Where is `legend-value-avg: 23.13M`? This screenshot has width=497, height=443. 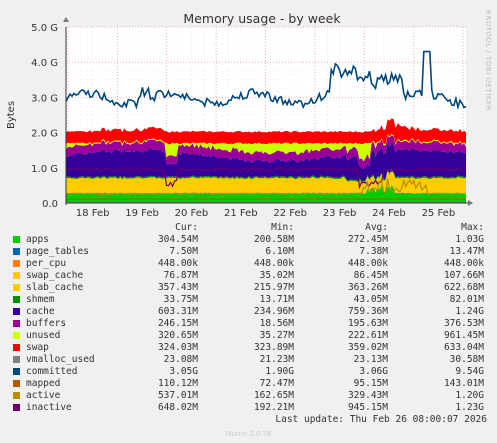
legend-value-avg: 23.13M is located at coordinates (370, 359).